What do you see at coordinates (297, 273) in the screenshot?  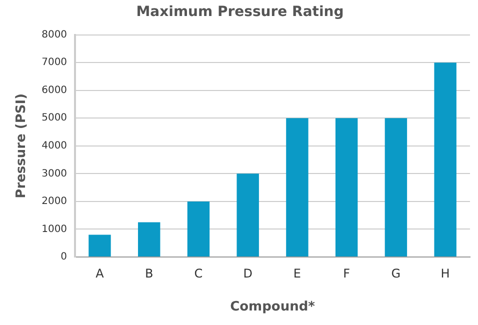 I see `x-tick-label: E` at bounding box center [297, 273].